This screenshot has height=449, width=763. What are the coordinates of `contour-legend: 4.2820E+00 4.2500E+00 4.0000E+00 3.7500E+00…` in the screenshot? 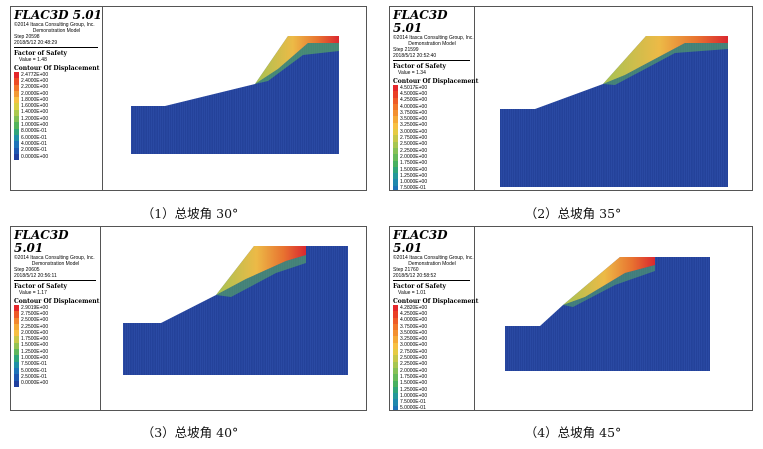 It's located at (433, 357).